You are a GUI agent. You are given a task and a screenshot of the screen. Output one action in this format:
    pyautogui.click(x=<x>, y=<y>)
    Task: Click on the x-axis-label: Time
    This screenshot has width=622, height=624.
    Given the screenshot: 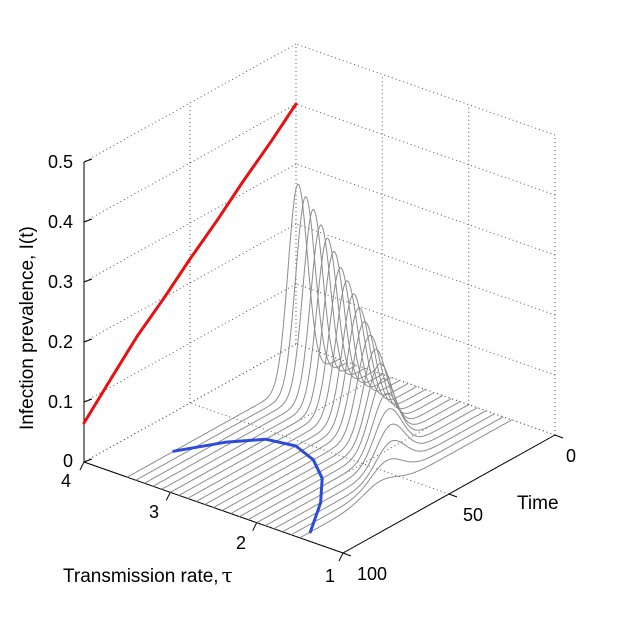 What is the action you would take?
    pyautogui.click(x=538, y=503)
    